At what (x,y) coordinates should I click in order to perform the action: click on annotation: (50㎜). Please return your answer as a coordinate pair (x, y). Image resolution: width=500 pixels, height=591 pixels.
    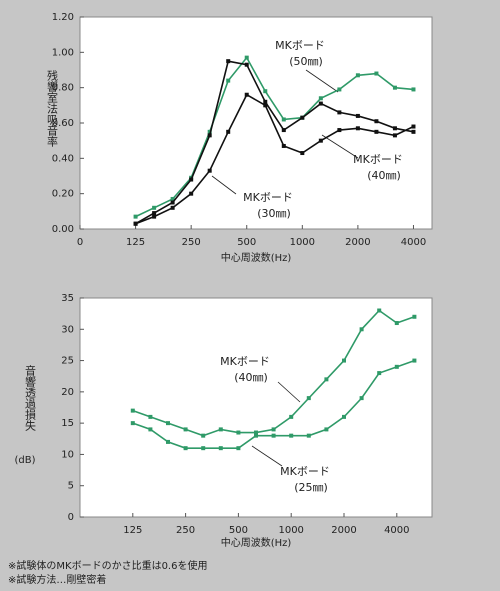
    Looking at the image, I should click on (306, 61).